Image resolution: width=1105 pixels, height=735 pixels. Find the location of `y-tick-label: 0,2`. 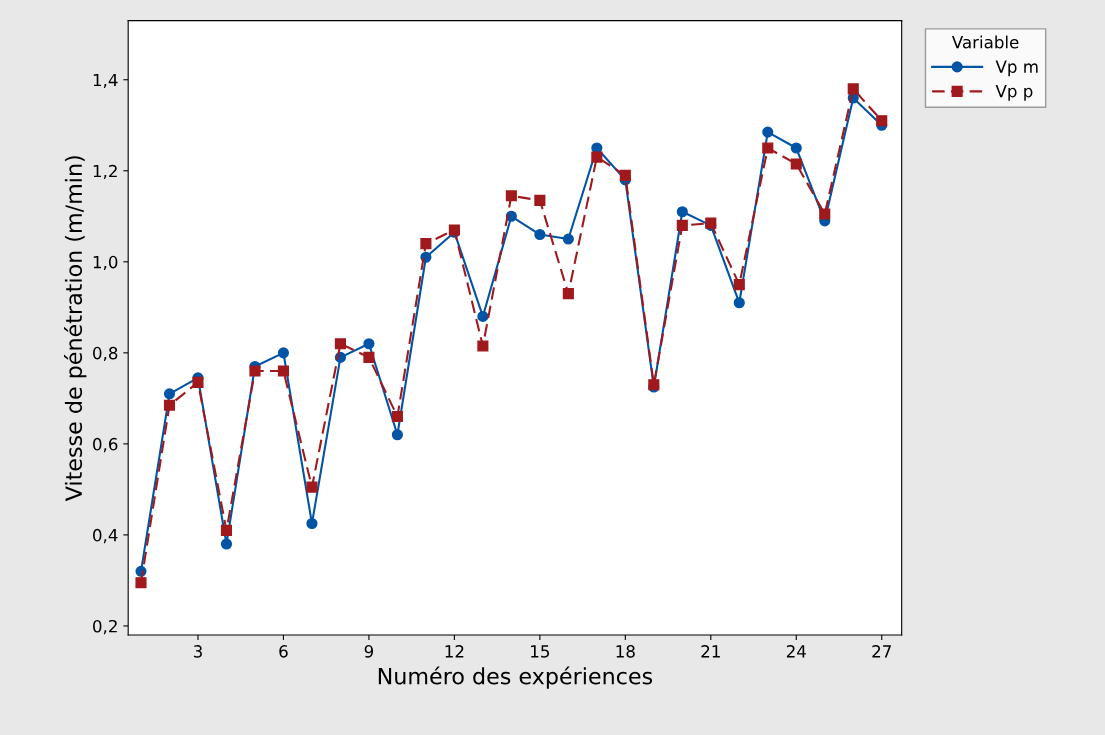

y-tick-label: 0,2 is located at coordinates (105, 627).